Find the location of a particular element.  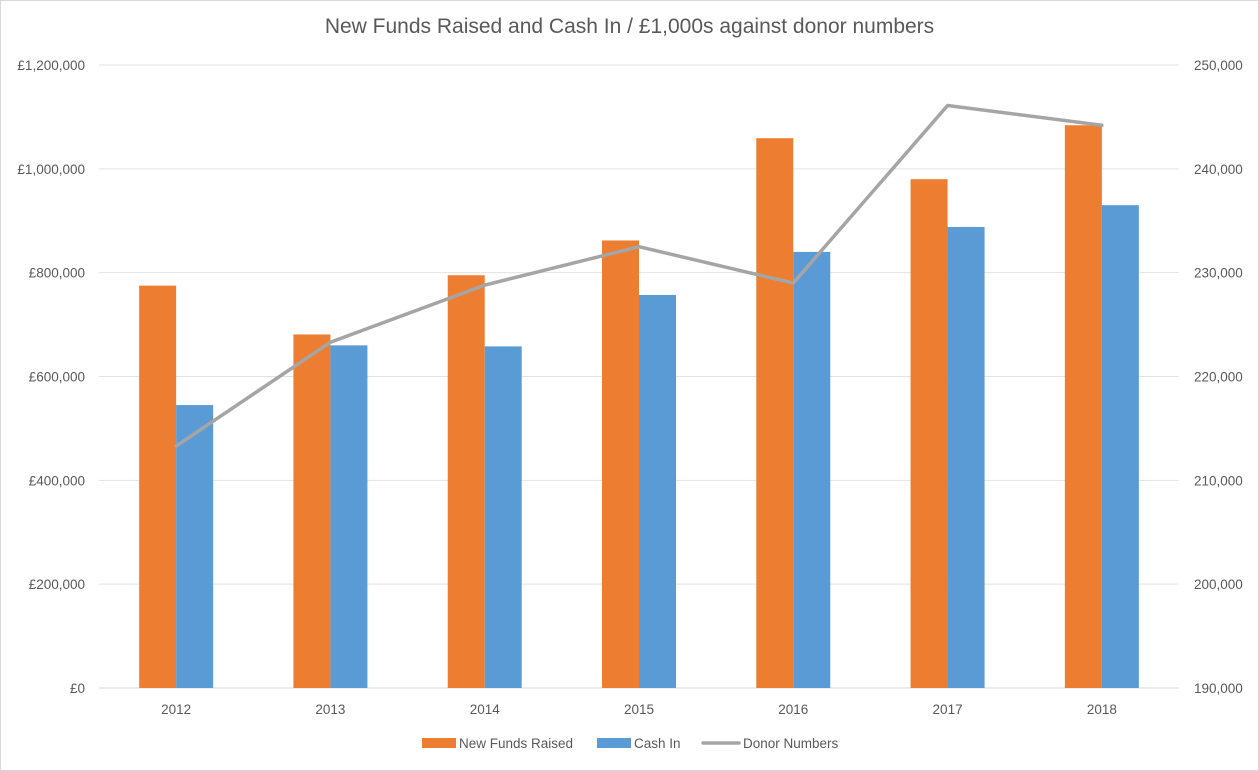

y-left-tick-label: £1,000,000 is located at coordinates (51, 169).